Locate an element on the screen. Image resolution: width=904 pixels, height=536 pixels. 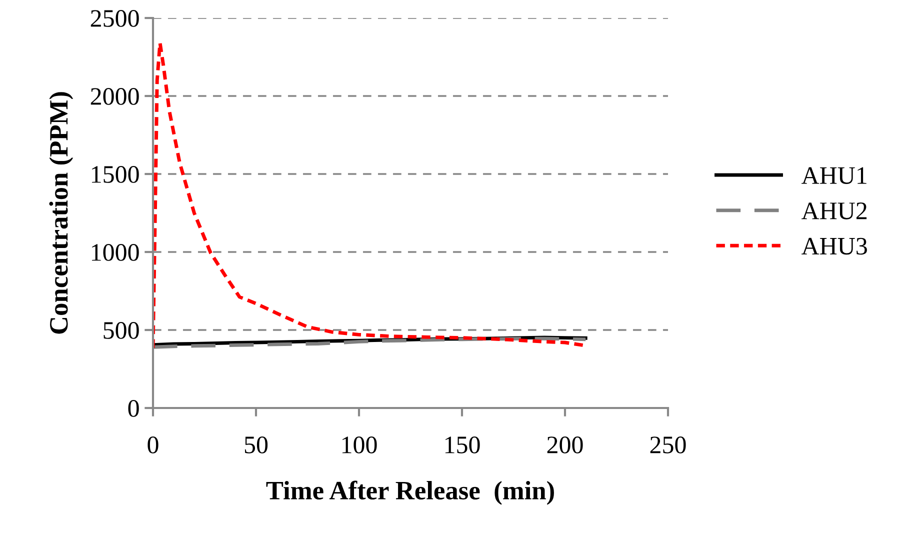
y-tick-label: 2500 is located at coordinates (114, 18).